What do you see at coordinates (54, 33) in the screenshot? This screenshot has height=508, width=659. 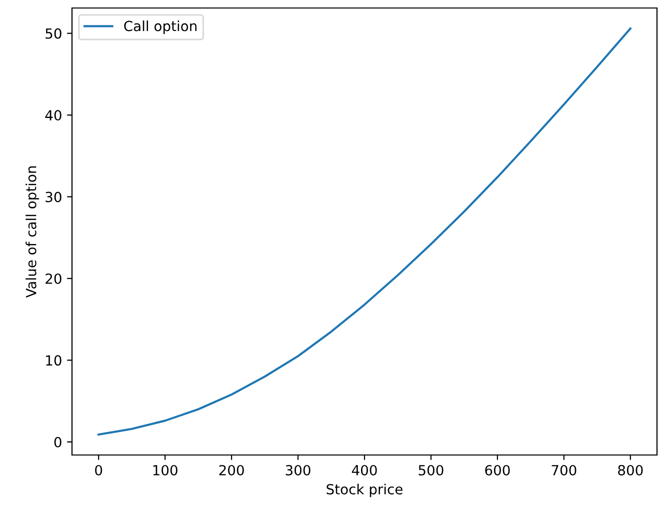 I see `y-tick-label: 50` at bounding box center [54, 33].